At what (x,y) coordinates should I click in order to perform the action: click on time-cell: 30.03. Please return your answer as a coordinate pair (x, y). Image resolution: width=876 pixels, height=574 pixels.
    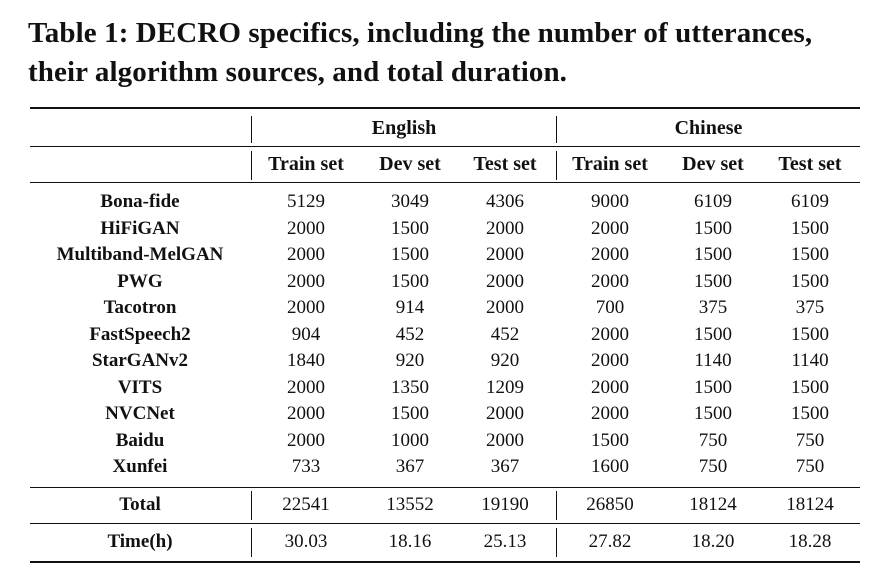
    Looking at the image, I should click on (306, 541).